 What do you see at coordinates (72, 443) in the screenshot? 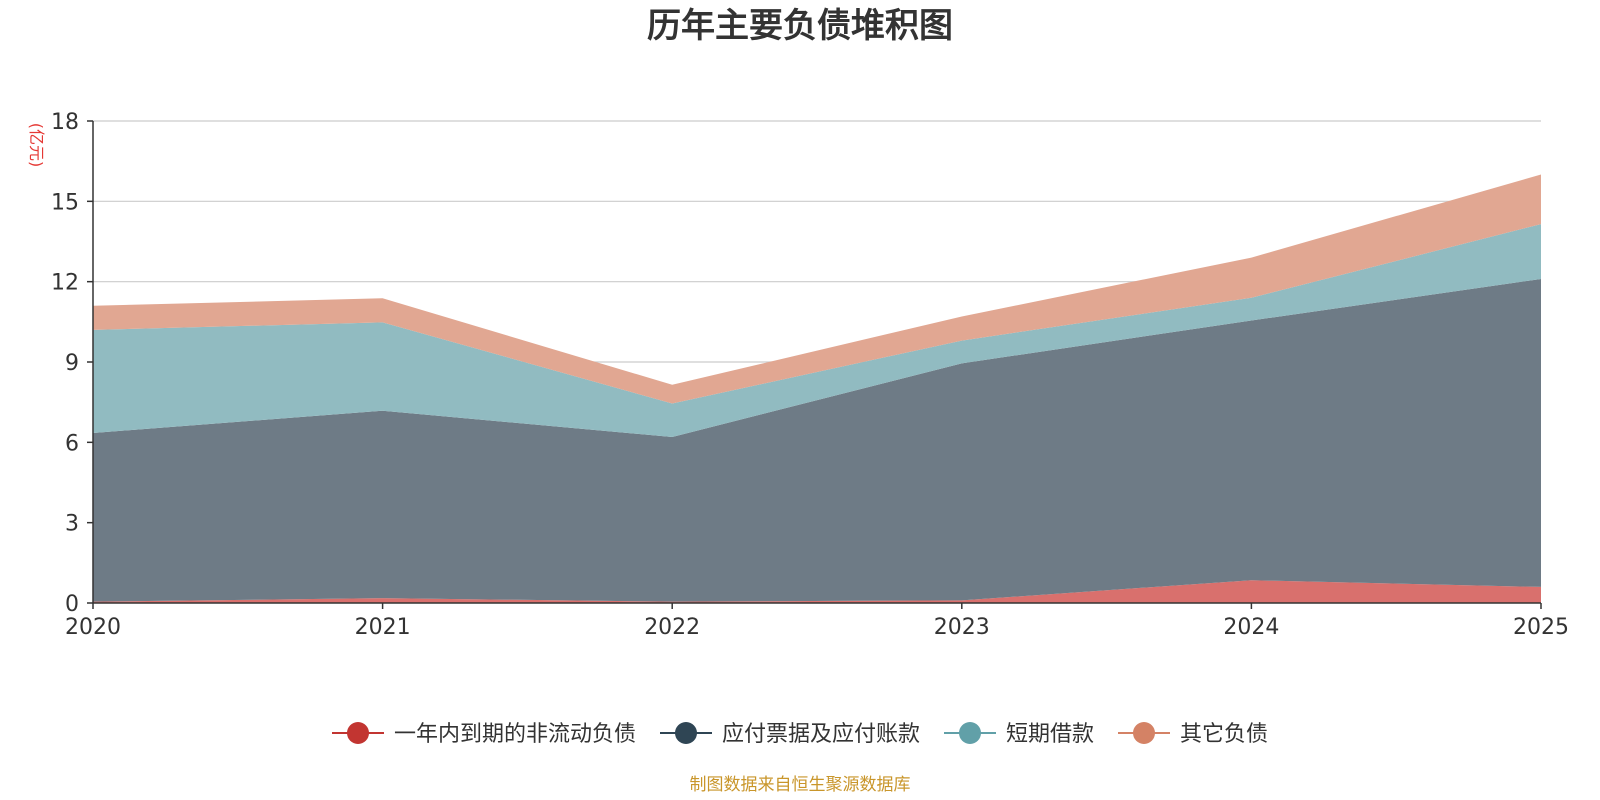
I see `y-tick-label: 6` at bounding box center [72, 443].